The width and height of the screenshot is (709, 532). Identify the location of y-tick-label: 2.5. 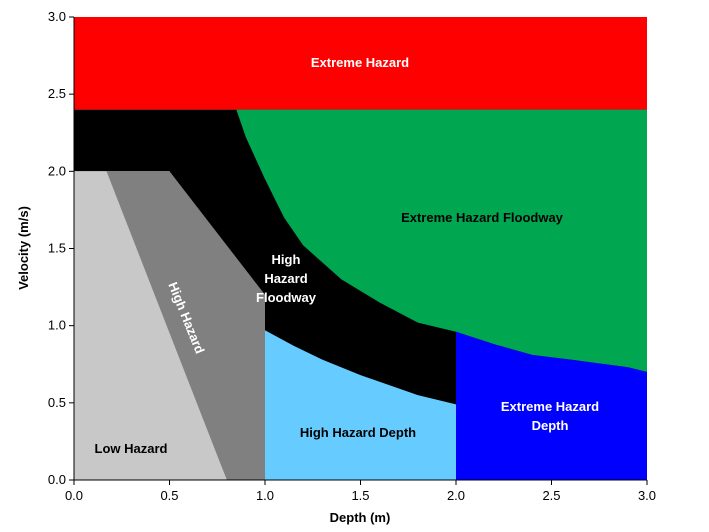
(57, 93).